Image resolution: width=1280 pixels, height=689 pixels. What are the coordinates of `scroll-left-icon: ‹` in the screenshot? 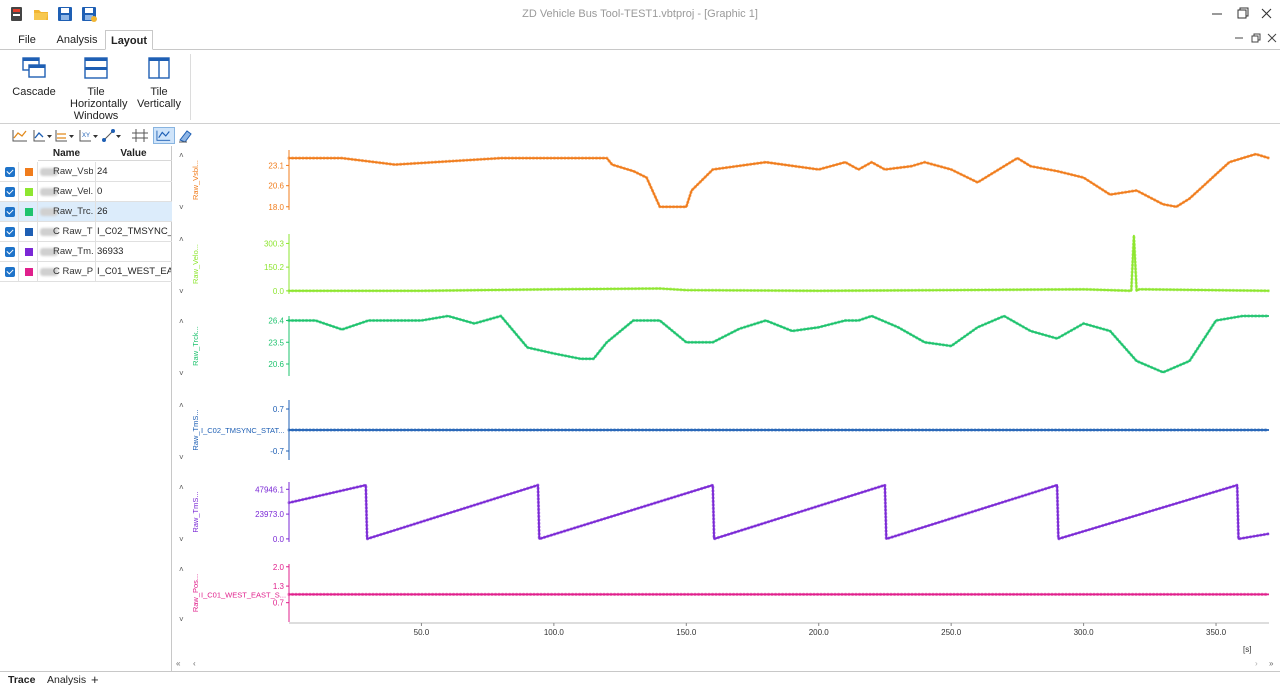 It's located at (194, 663).